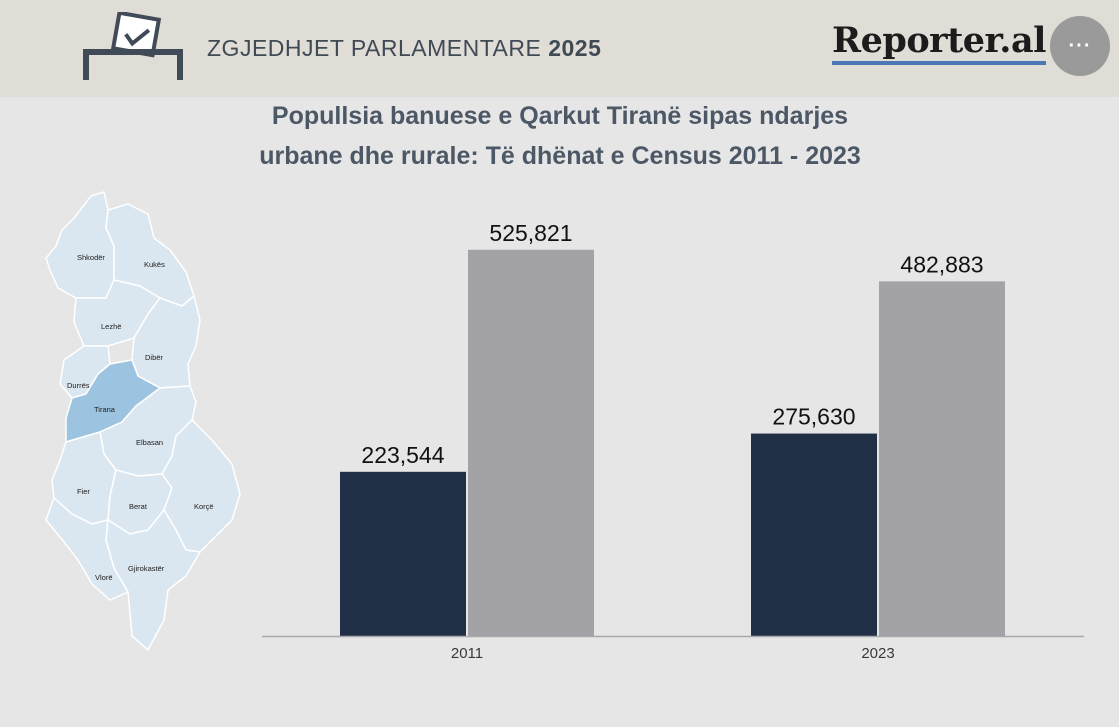 Image resolution: width=1119 pixels, height=727 pixels. Describe the element at coordinates (138, 506) in the screenshot. I see `map-label-berat: Berat` at that location.